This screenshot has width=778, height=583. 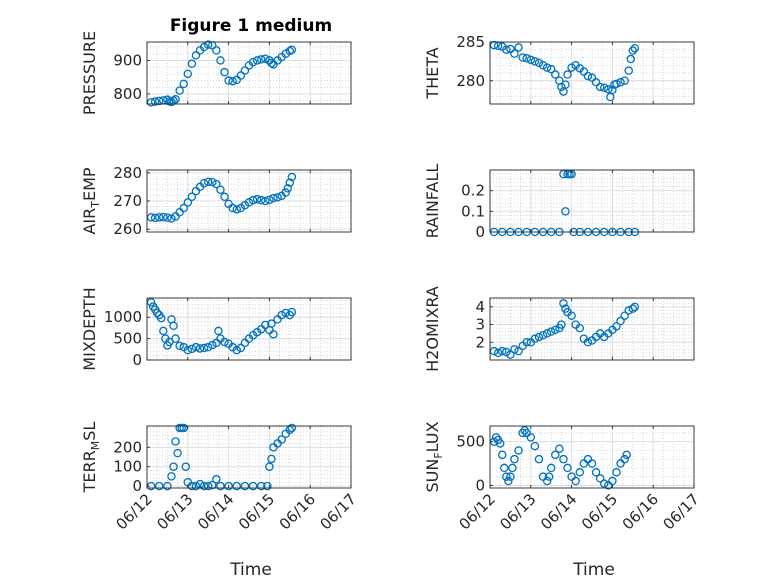 I want to click on subplot-h2omixra: 234 H2OMIXRA, so click(x=559, y=329).